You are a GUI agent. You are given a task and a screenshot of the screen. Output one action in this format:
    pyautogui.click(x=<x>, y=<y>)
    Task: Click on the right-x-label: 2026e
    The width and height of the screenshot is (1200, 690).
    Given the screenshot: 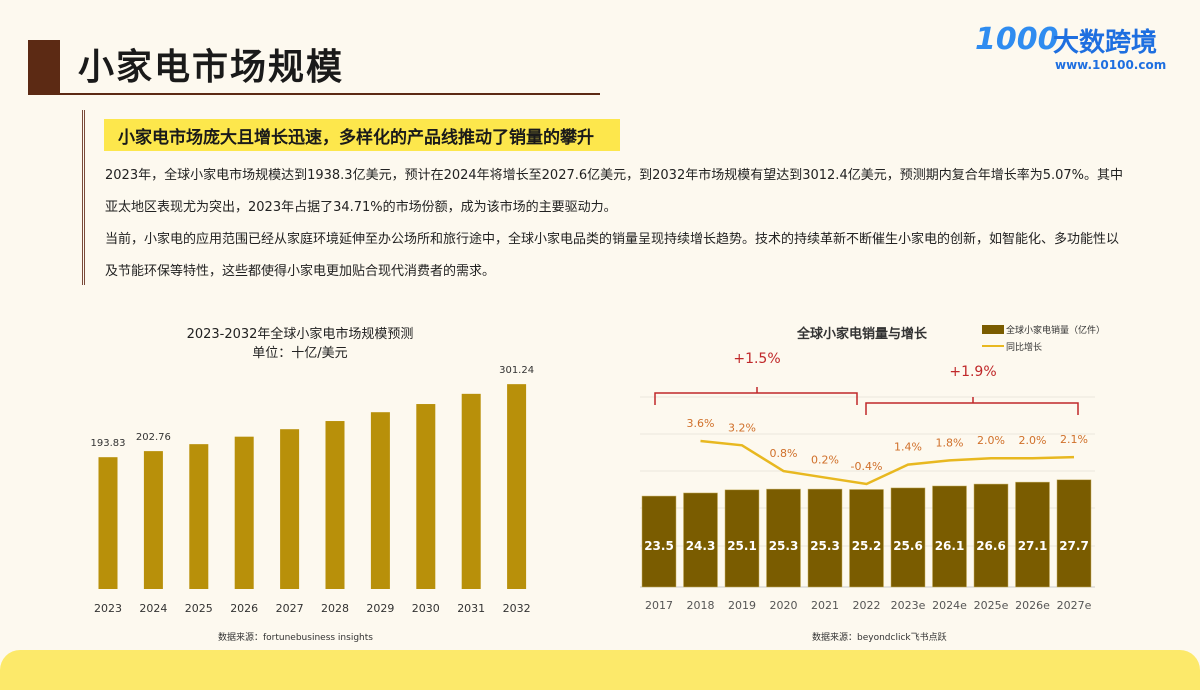 What is the action you would take?
    pyautogui.click(x=1032, y=605)
    